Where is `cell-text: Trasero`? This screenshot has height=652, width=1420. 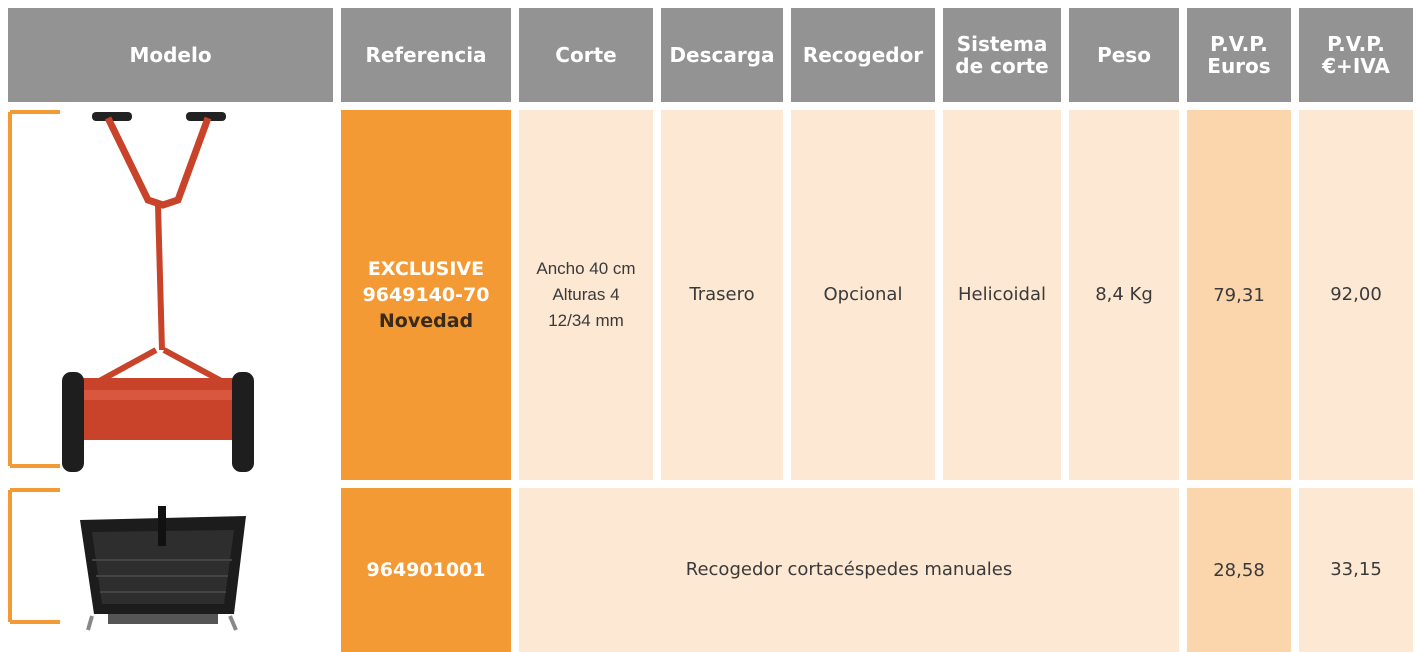 cell-text: Trasero is located at coordinates (722, 294).